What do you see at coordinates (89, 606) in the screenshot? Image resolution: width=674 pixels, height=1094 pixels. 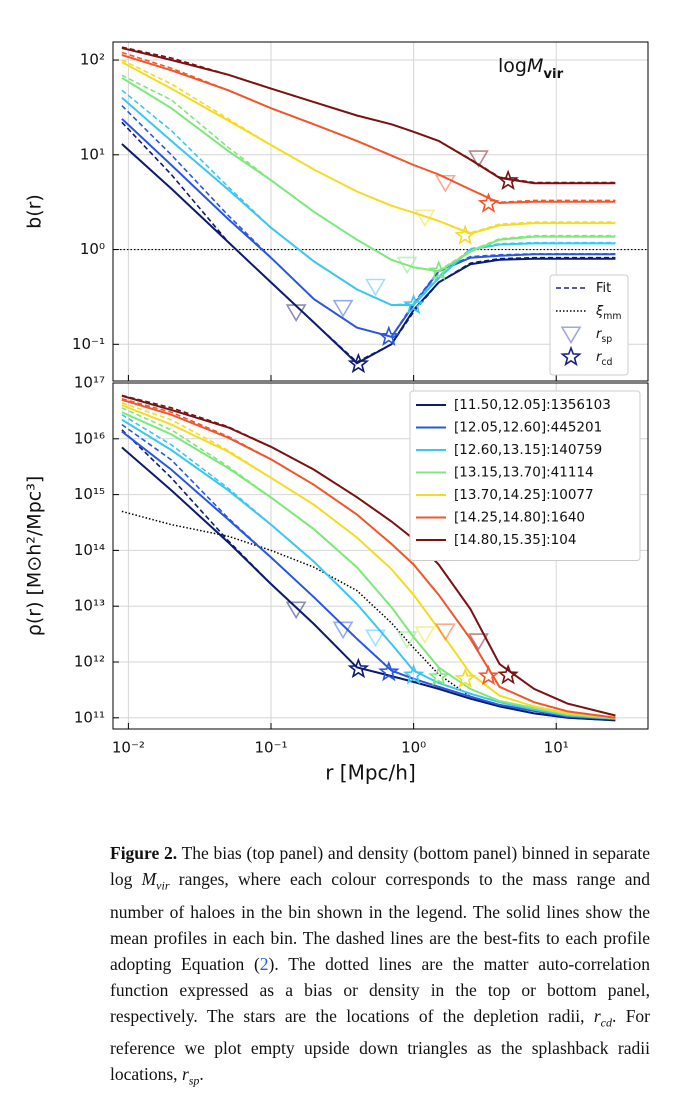 I see `y-tick-label: 10¹³` at bounding box center [89, 606].